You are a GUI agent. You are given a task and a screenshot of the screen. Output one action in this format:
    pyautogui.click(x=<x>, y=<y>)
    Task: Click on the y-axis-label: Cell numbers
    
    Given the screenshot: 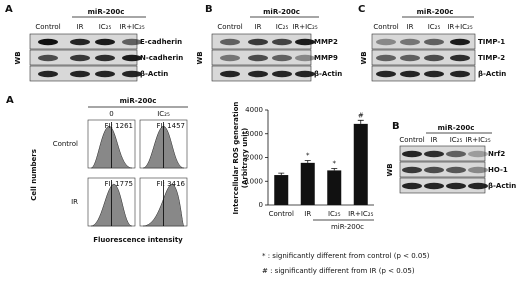 What is the action you would take?
    pyautogui.click(x=34, y=175)
    